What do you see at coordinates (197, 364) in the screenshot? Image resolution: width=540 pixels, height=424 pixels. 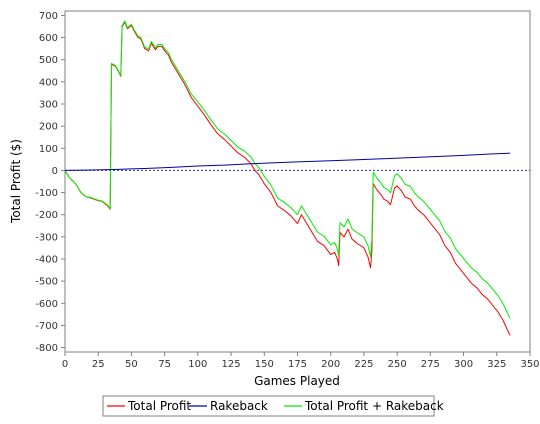 I see `x-tick-label: 100` at bounding box center [197, 364].